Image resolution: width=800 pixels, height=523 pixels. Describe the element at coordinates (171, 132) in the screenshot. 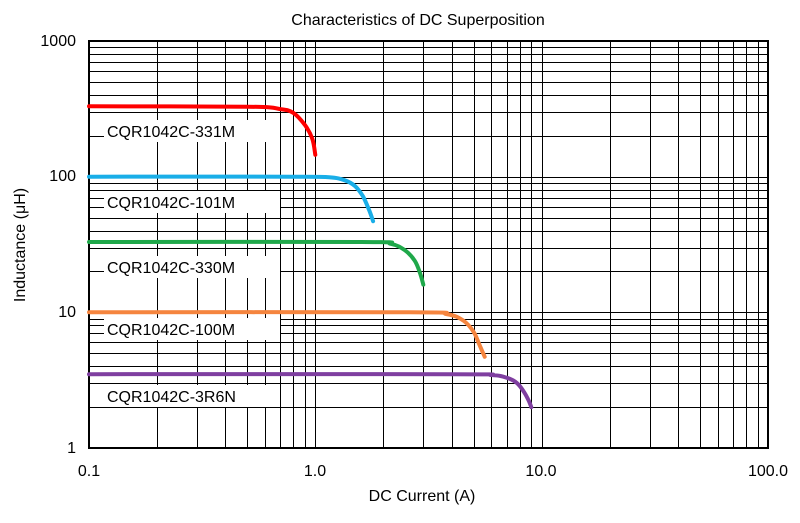

I see `series-label: CQR1042C-331M` at that location.